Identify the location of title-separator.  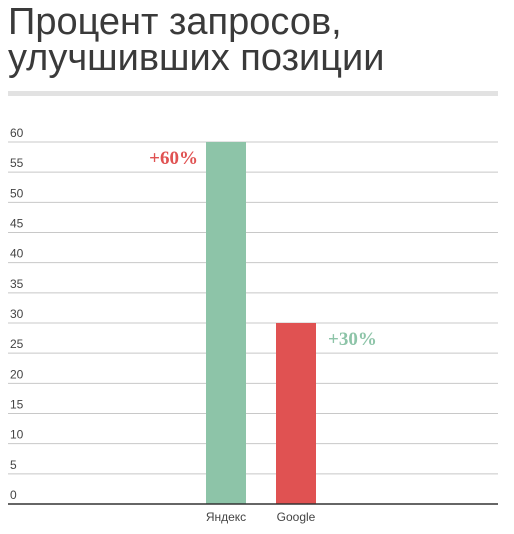
(253, 93).